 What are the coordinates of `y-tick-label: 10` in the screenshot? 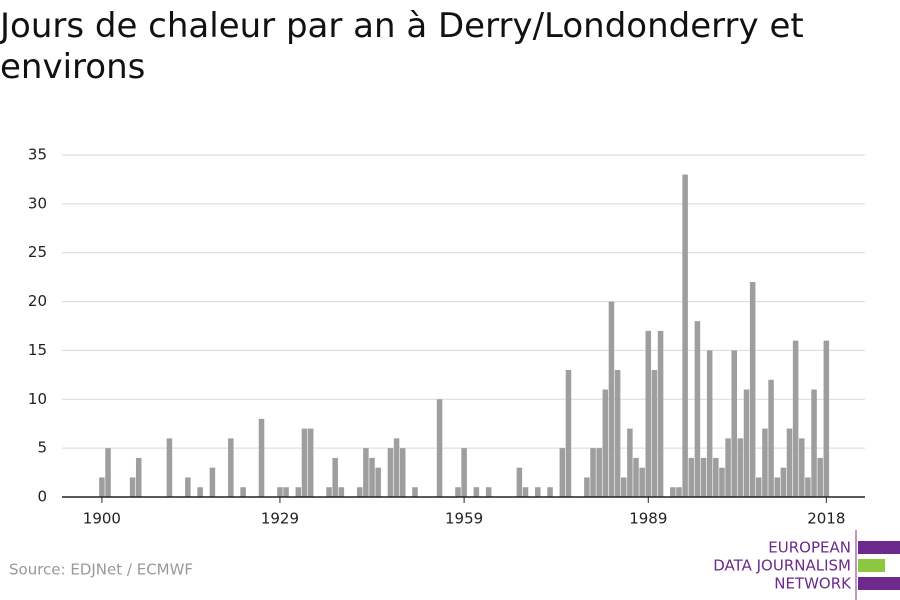 It's located at (37, 399).